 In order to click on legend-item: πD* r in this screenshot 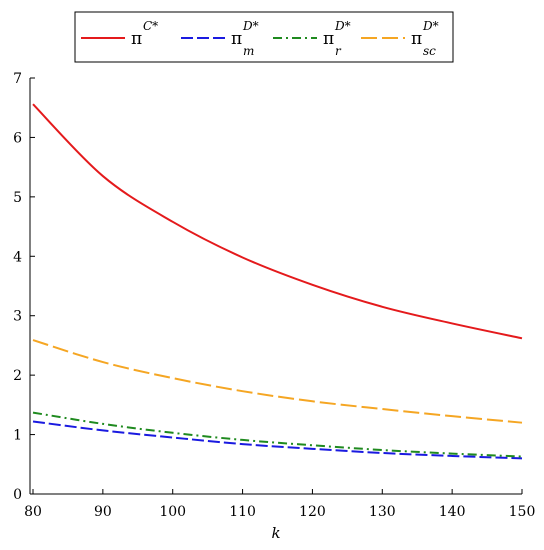, I will do `click(312, 38)`.